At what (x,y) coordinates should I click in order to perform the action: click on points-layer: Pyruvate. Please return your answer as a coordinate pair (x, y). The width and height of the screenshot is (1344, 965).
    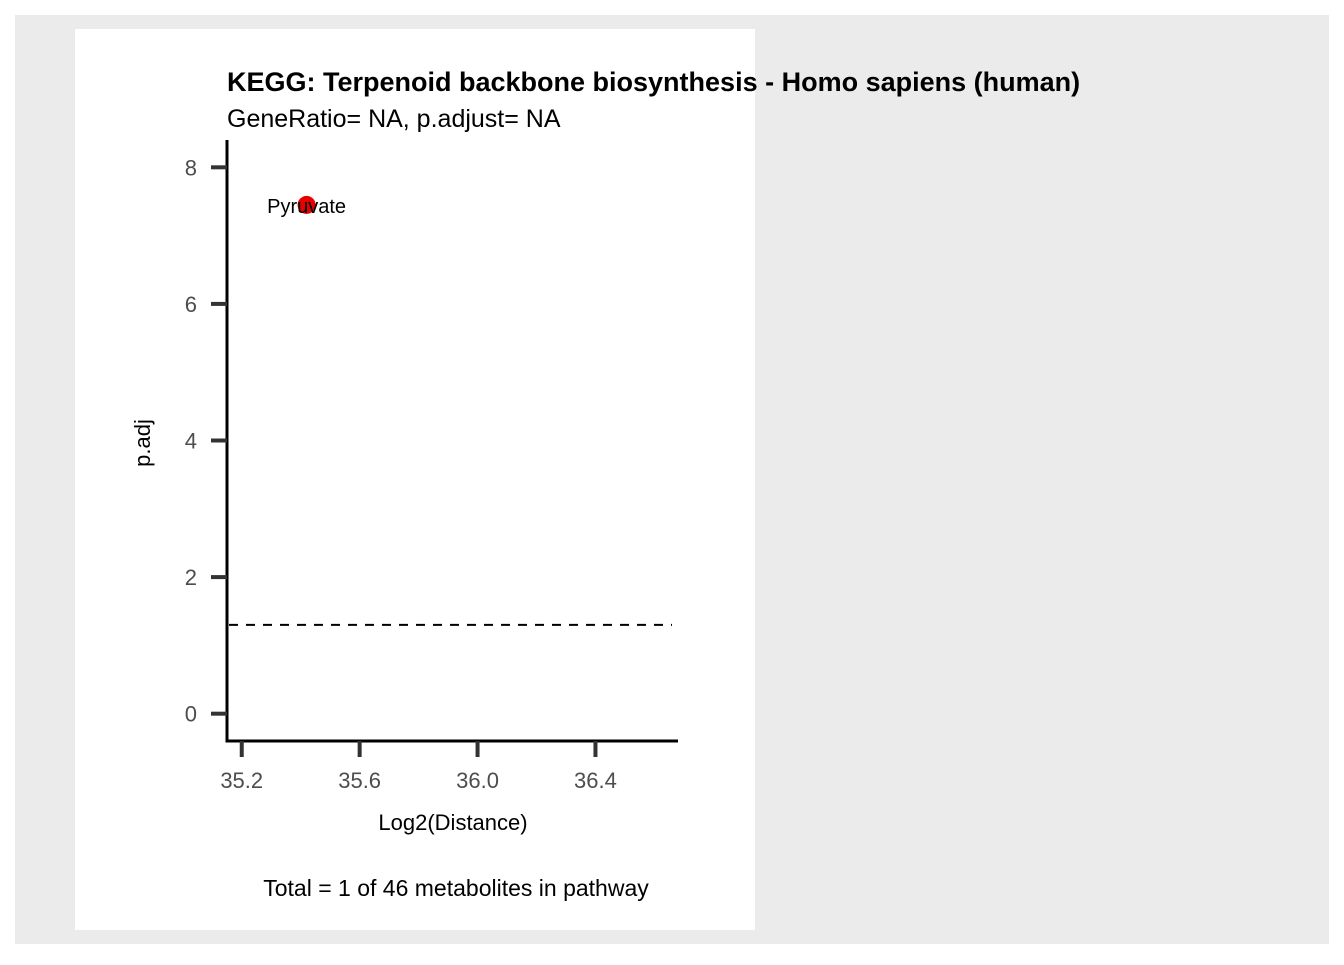
    Looking at the image, I should click on (306, 206).